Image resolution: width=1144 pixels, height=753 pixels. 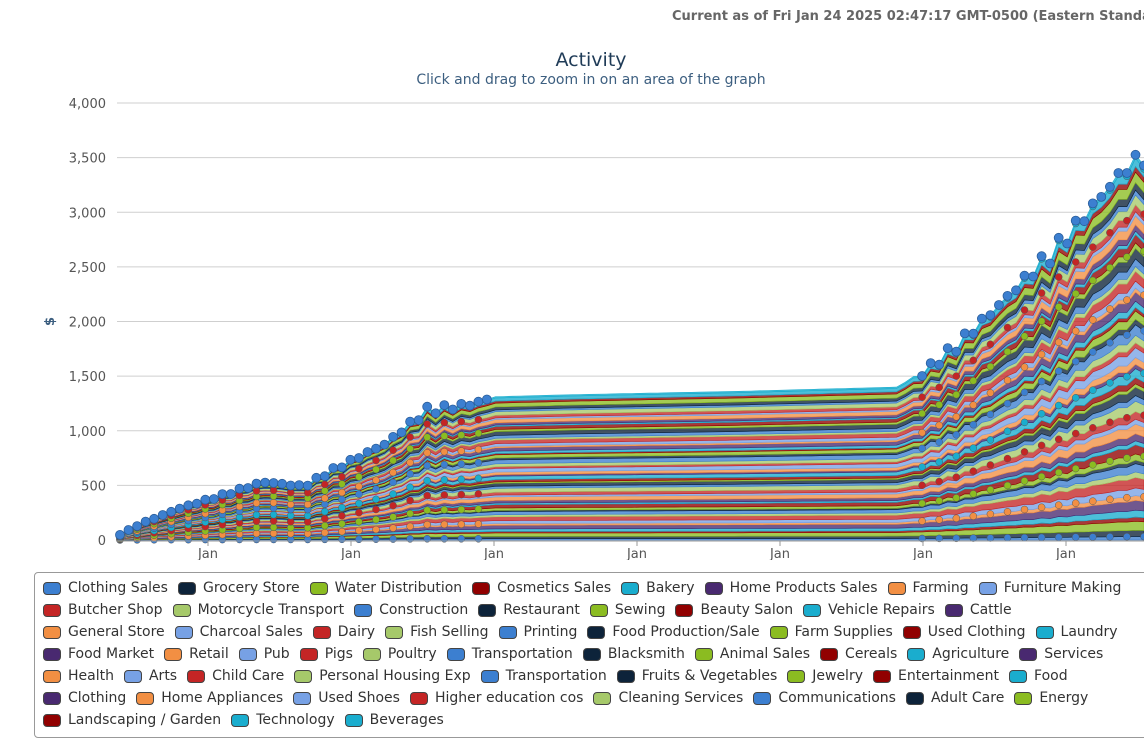 What do you see at coordinates (251, 632) in the screenshot?
I see `legend-label: Charcoal Sales` at bounding box center [251, 632].